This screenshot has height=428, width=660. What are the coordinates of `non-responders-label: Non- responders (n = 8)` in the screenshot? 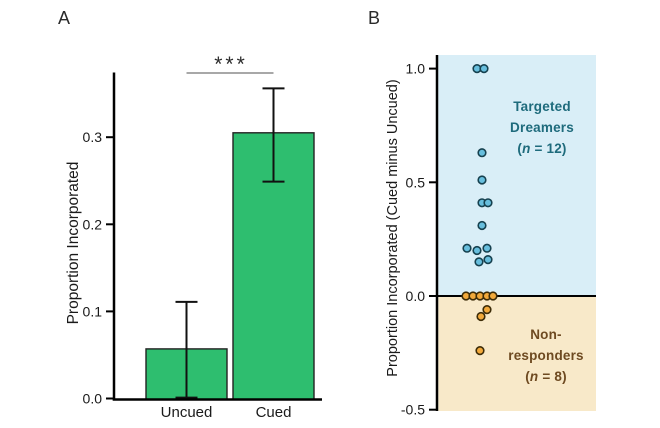 It's located at (546, 355).